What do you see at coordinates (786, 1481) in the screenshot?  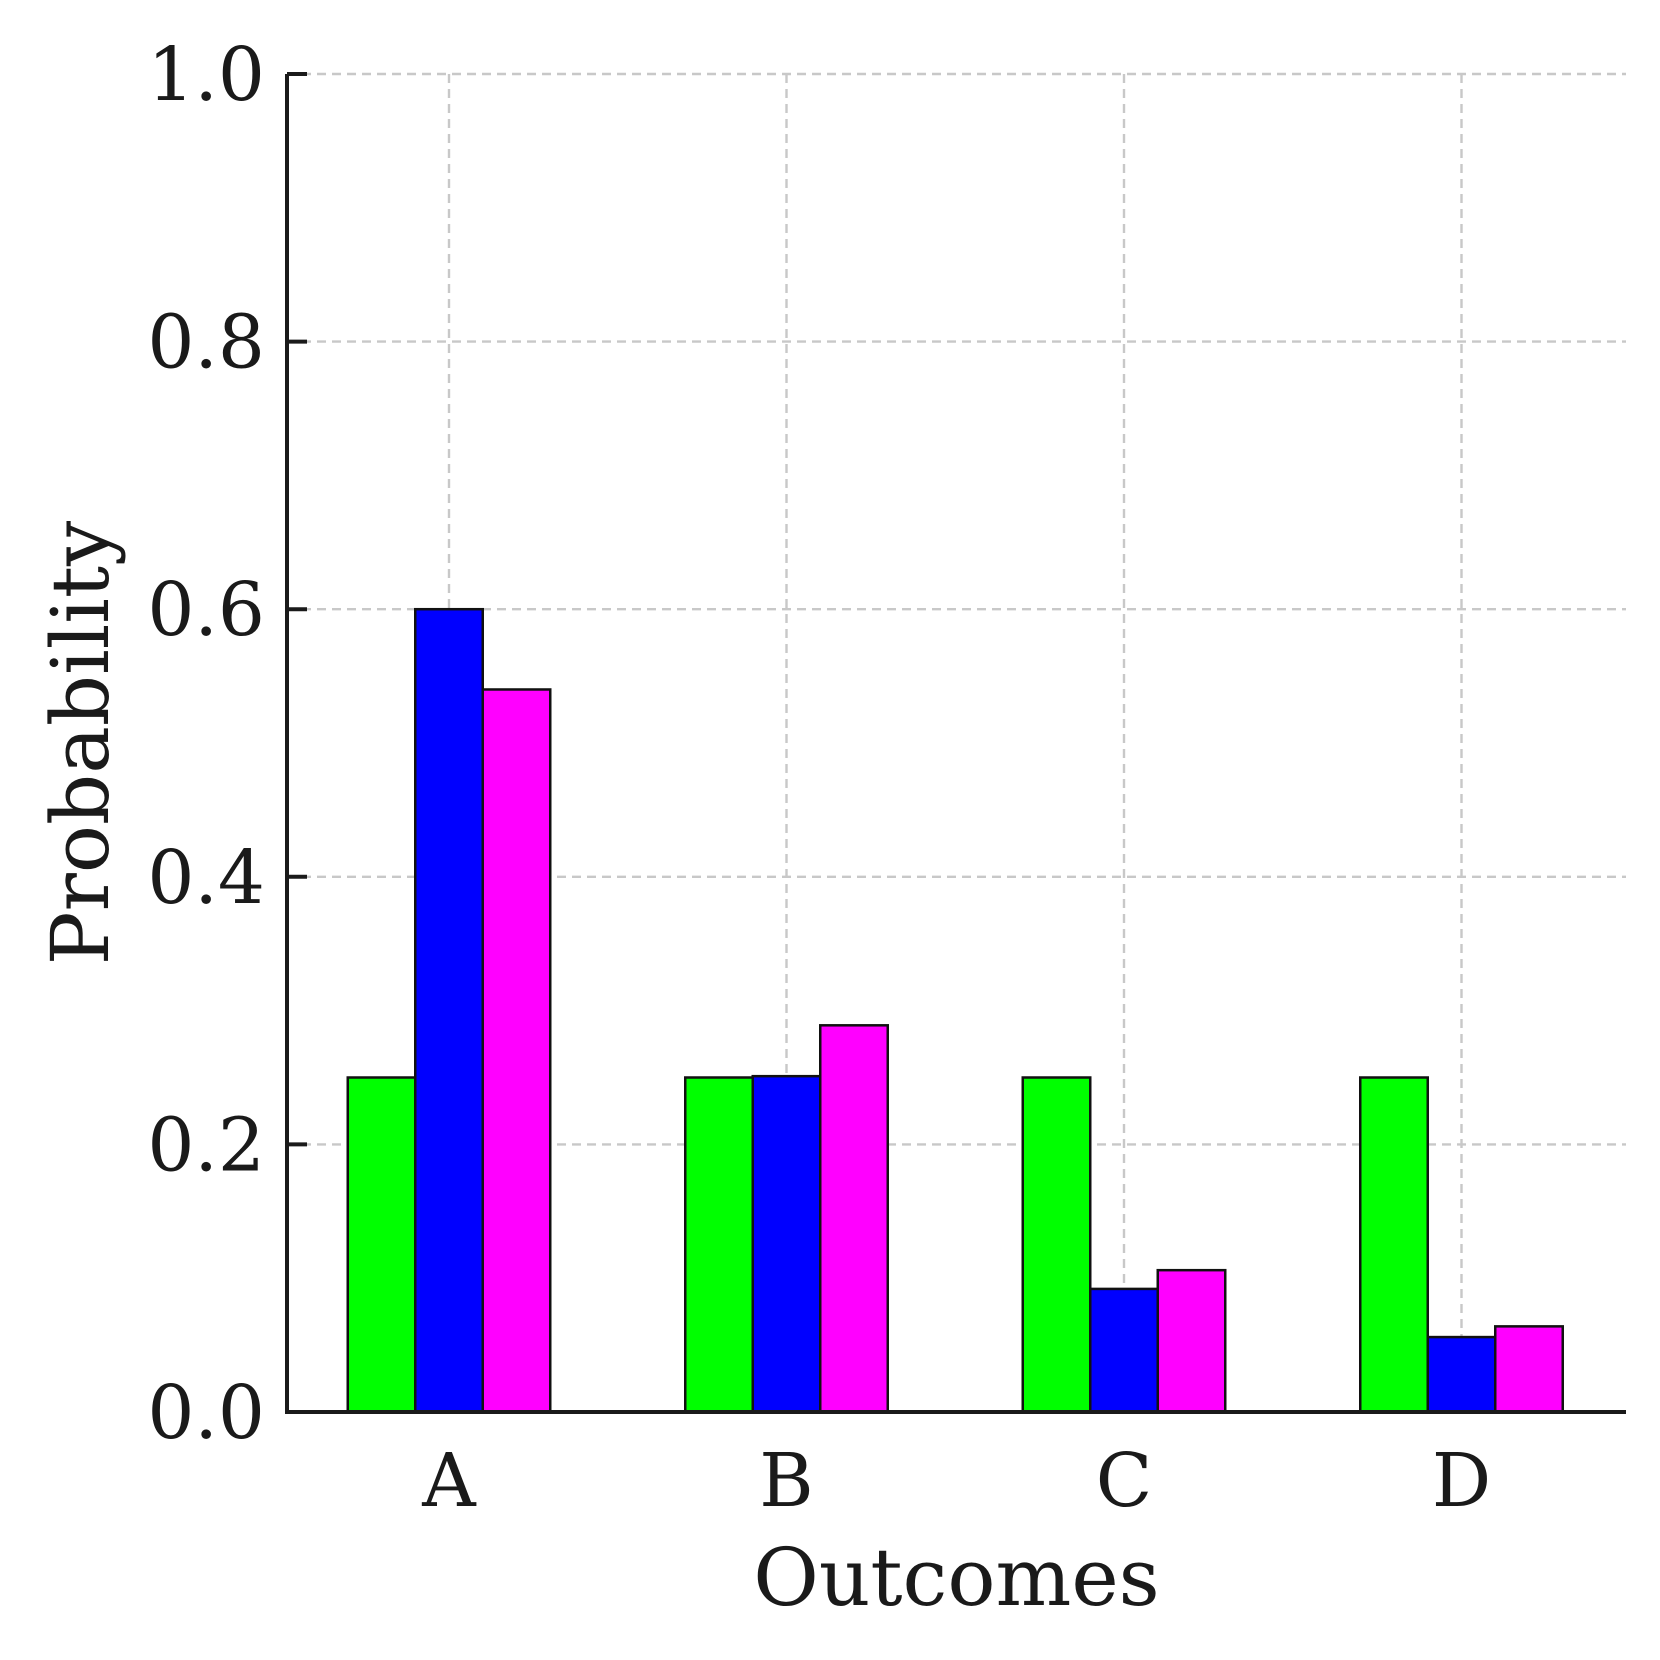 I see `x-tick-label: B` at bounding box center [786, 1481].